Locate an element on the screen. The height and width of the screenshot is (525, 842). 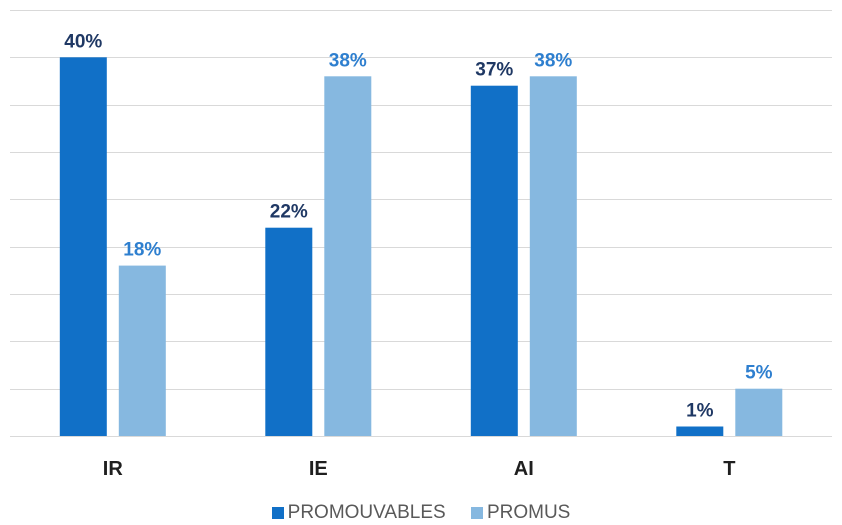
data-label-promus-ai: 38% is located at coordinates (553, 60).